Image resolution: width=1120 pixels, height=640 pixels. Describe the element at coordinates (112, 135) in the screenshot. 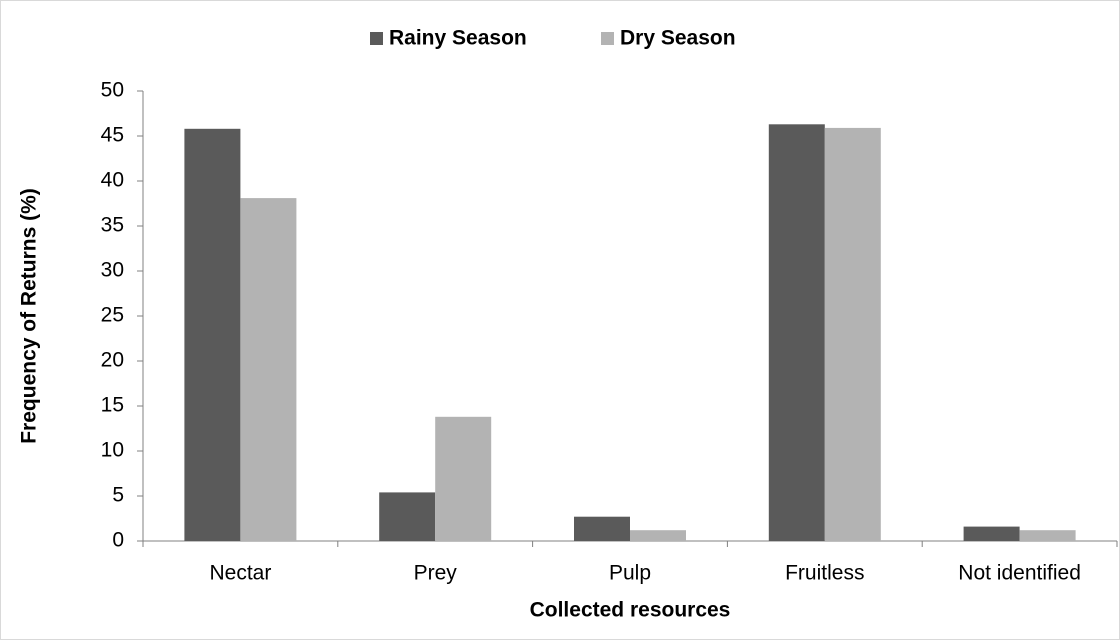

I see `y-tick-label: 45` at that location.